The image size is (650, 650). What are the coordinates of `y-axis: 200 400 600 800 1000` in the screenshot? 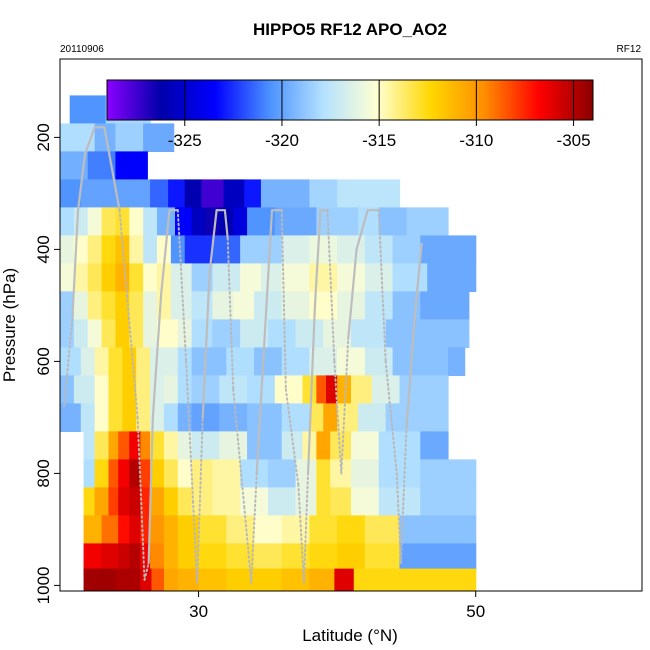 It's located at (47, 363).